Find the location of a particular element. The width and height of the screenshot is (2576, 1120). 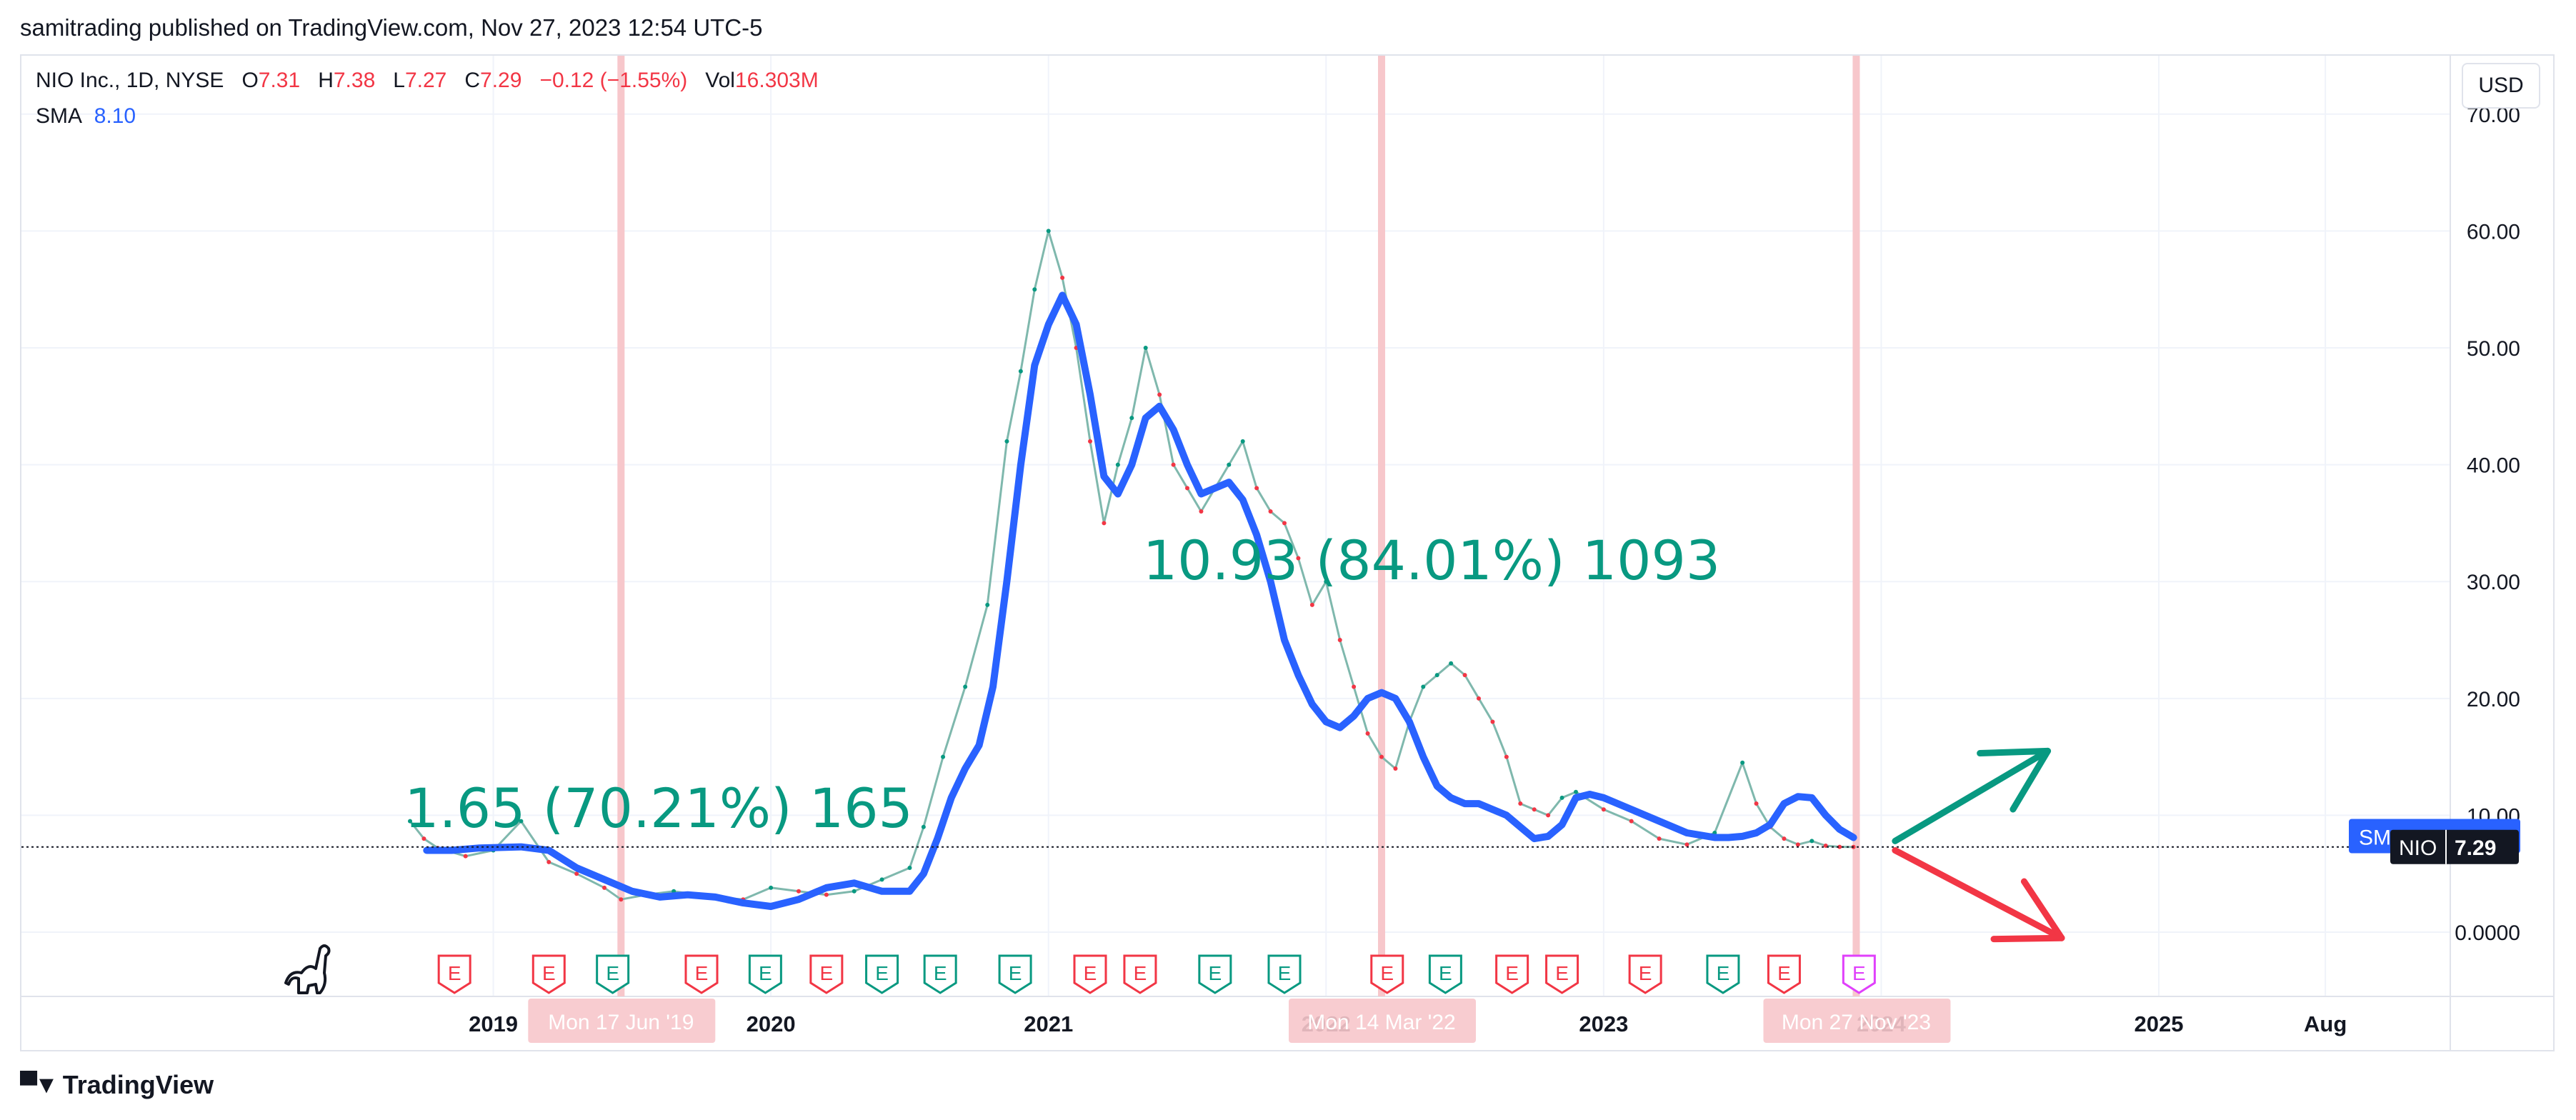

high-label: H is located at coordinates (326, 80).